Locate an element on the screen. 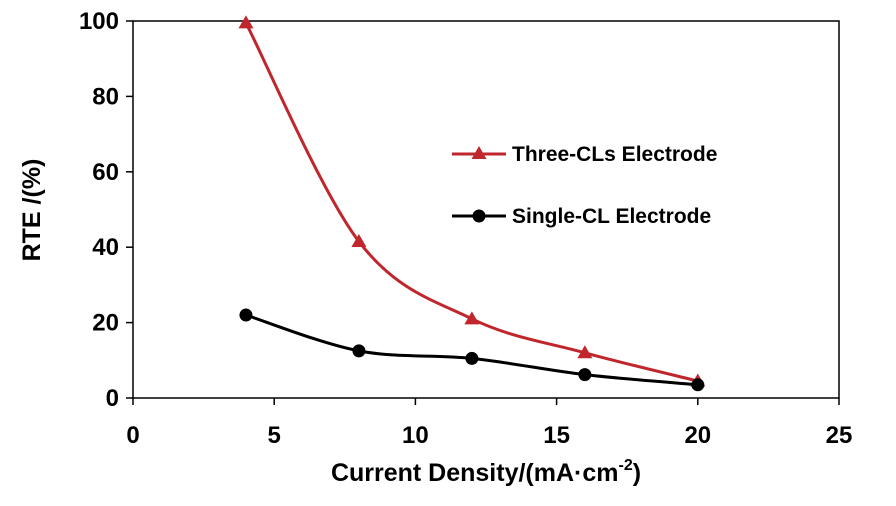 This screenshot has width=896, height=506. x-axis-title: Current Density/(mA·cm-2) is located at coordinates (486, 472).